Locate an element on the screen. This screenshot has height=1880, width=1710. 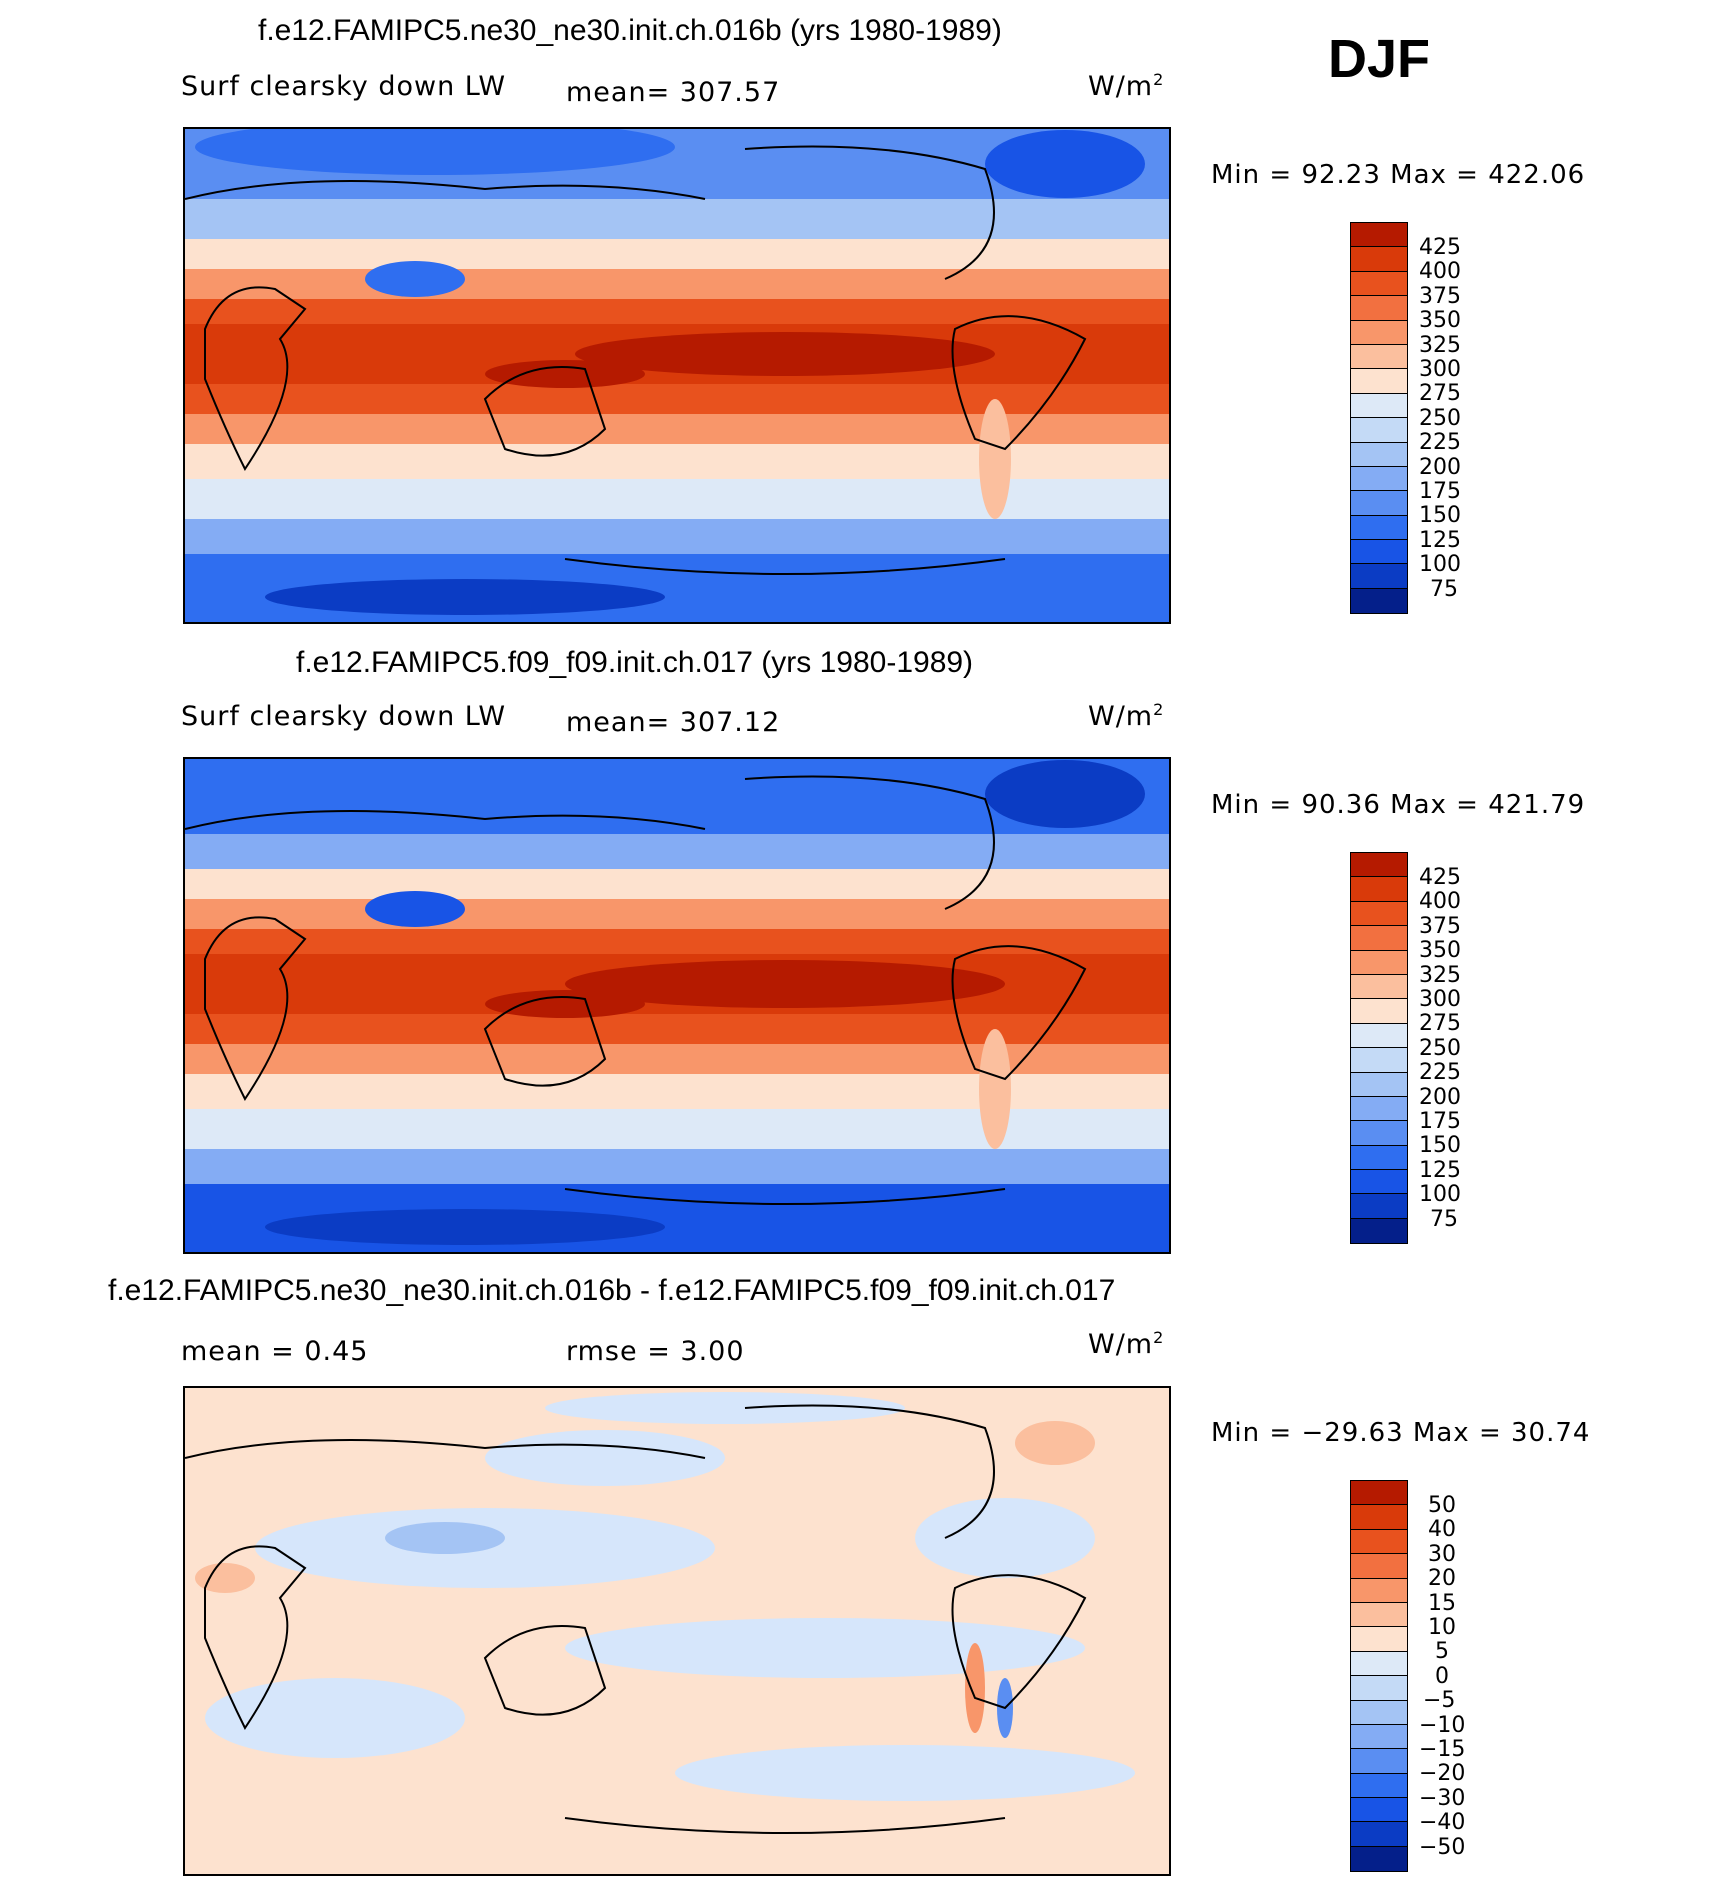
season-label: DJF is located at coordinates (1379, 59).